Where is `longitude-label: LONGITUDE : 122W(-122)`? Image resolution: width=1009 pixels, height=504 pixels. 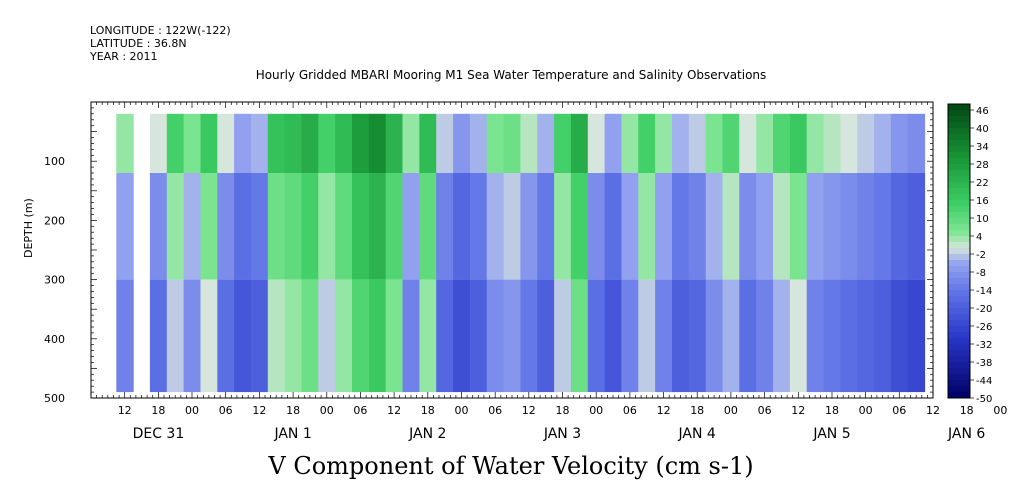
longitude-label: LONGITUDE : 122W(-122) is located at coordinates (160, 30).